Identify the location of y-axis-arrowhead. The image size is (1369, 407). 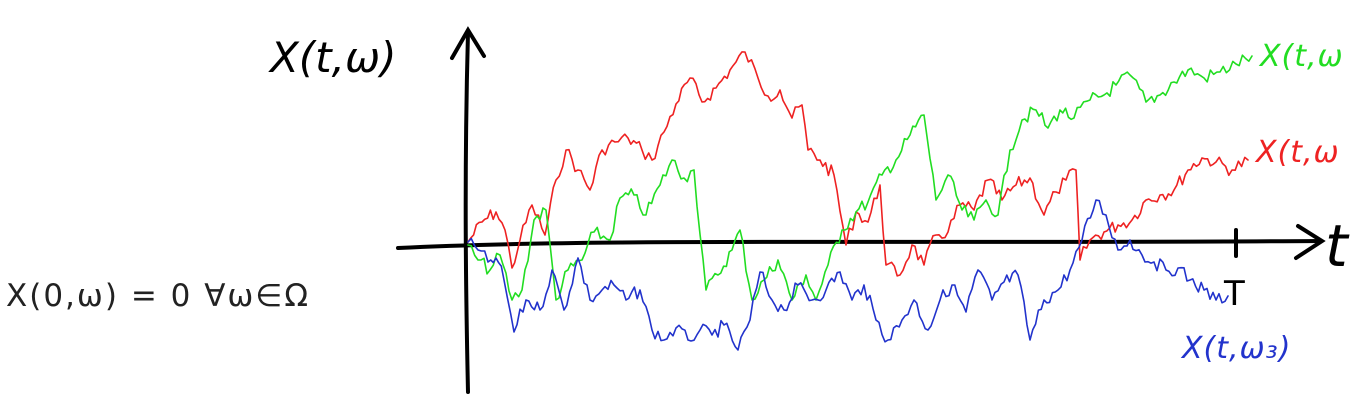
(468, 43).